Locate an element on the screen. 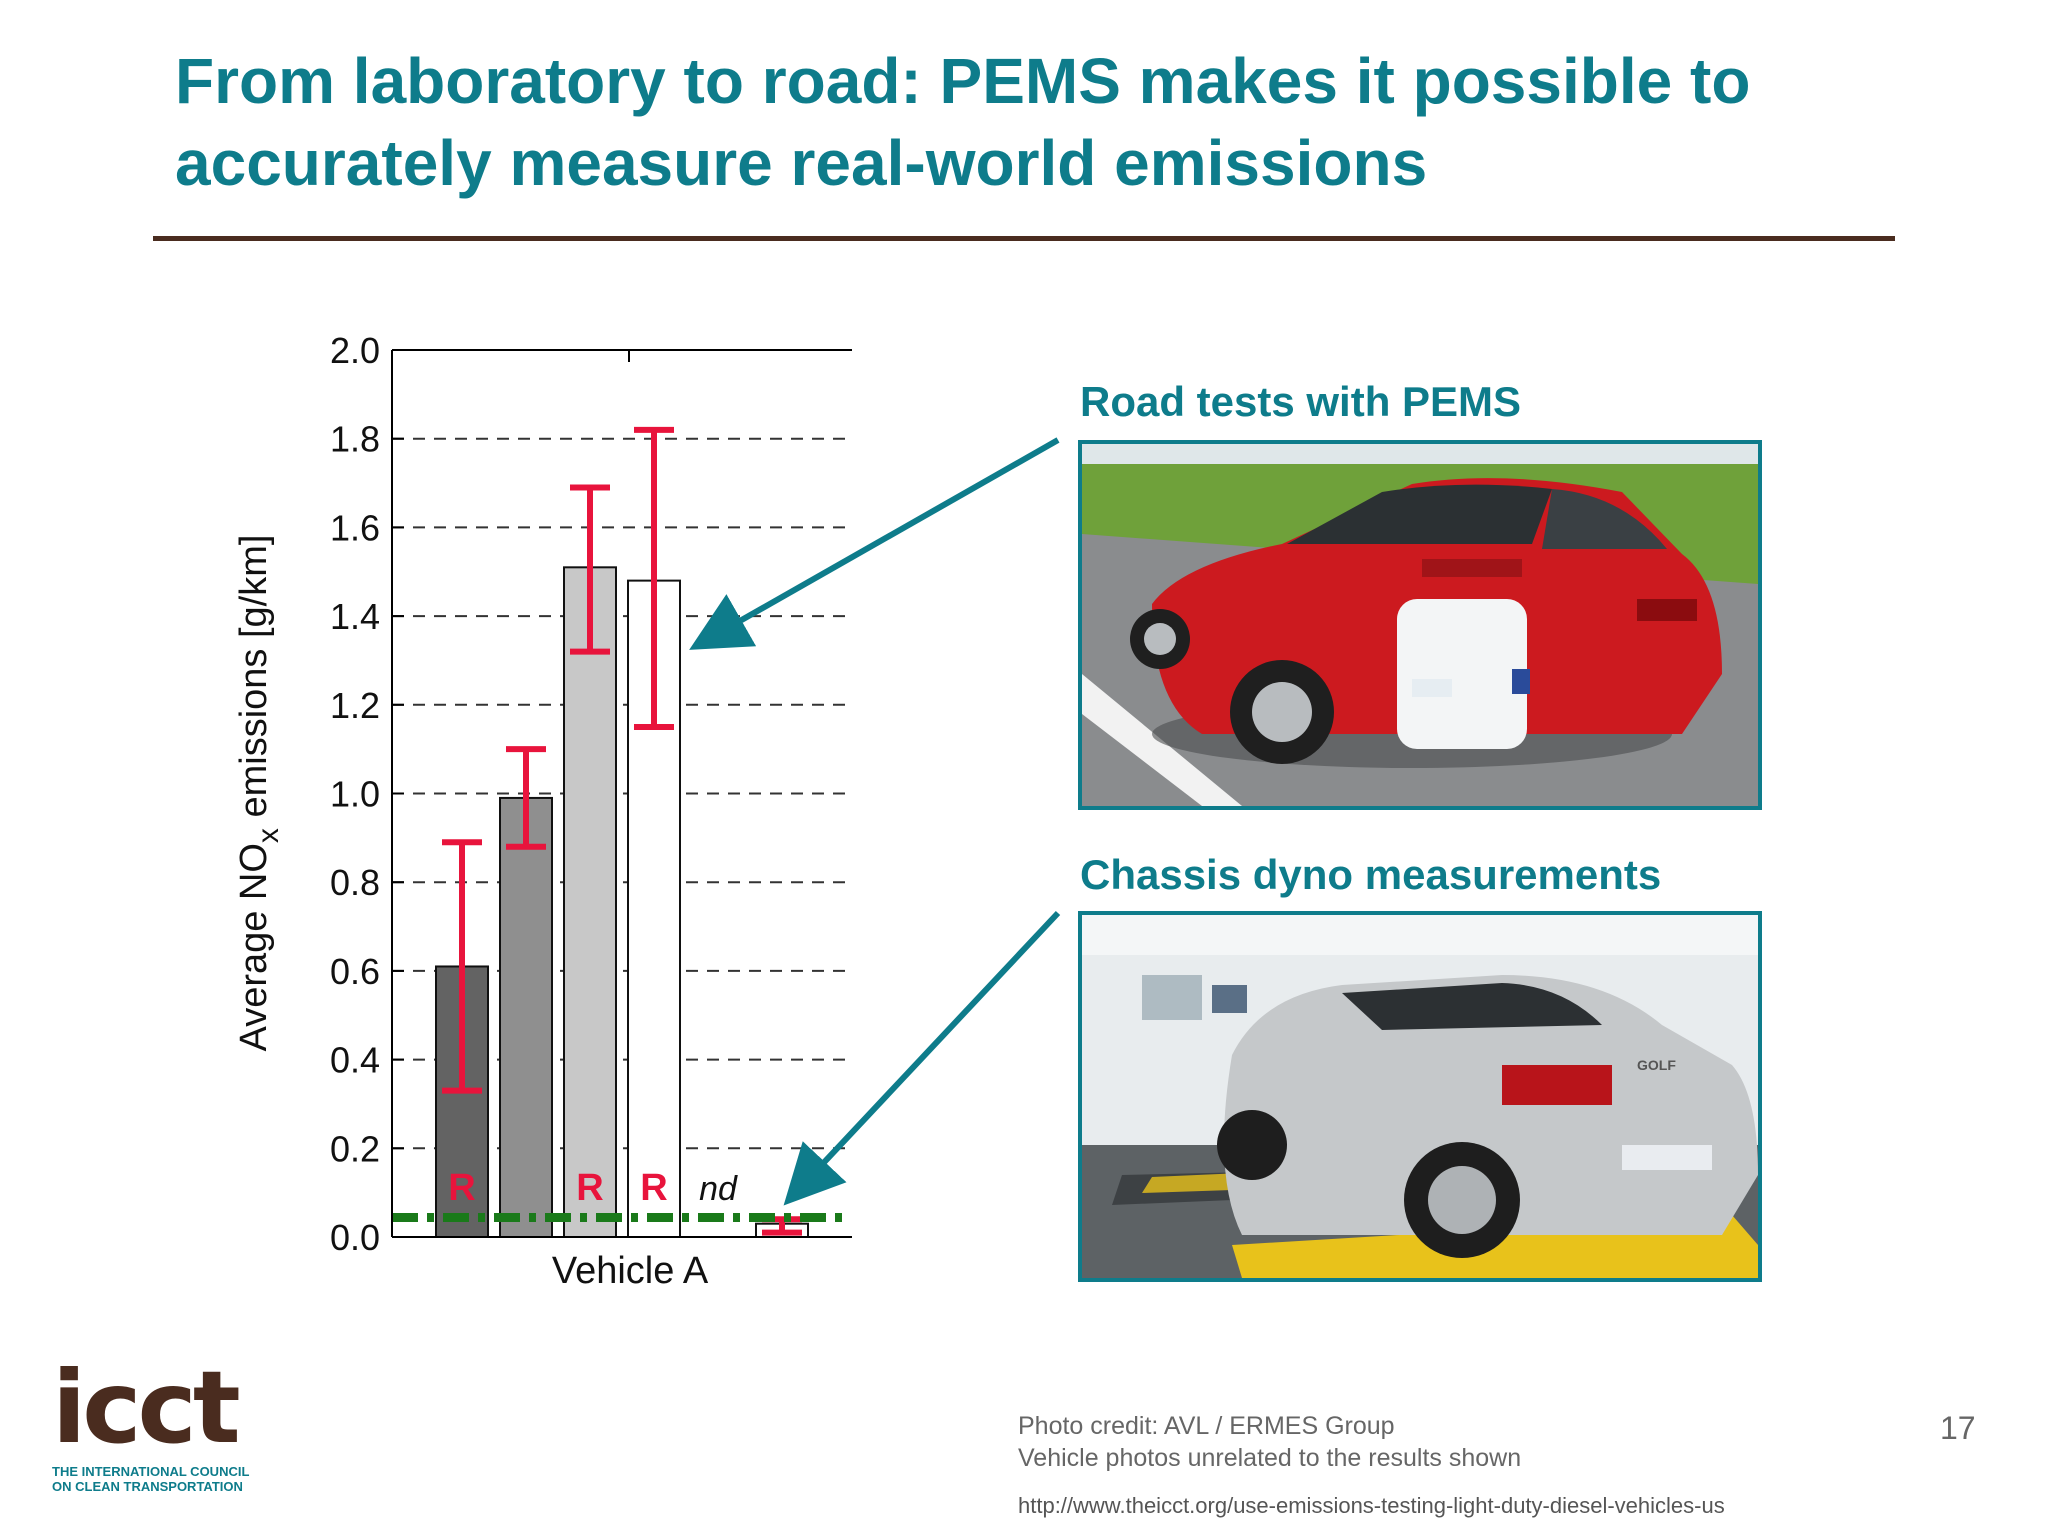 The width and height of the screenshot is (2048, 1536). y-tick-label: 1.0 is located at coordinates (355, 794).